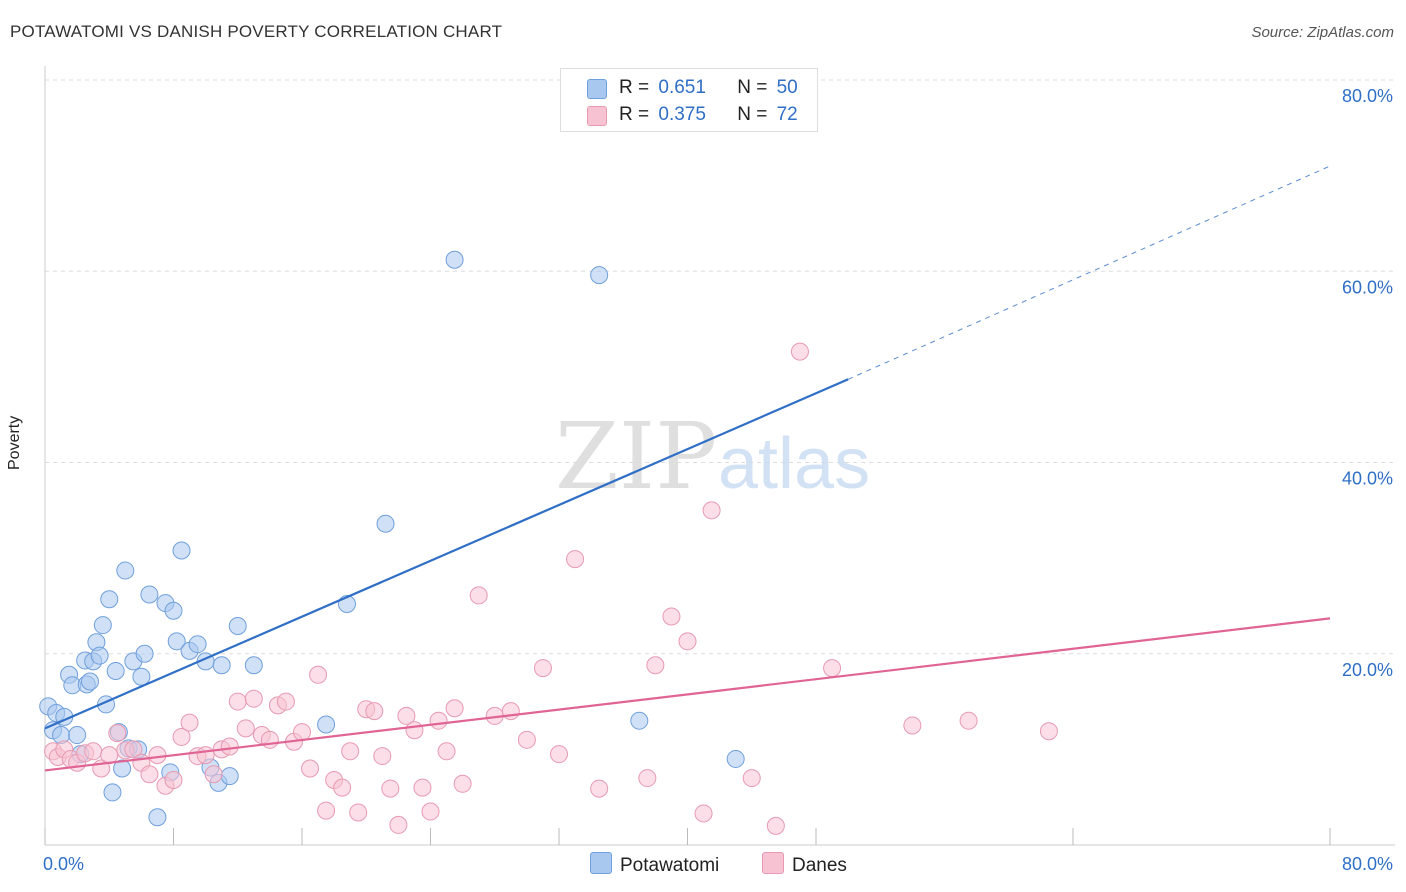 The width and height of the screenshot is (1406, 892). What do you see at coordinates (601, 863) in the screenshot?
I see `legend-swatch-potawatomi` at bounding box center [601, 863].